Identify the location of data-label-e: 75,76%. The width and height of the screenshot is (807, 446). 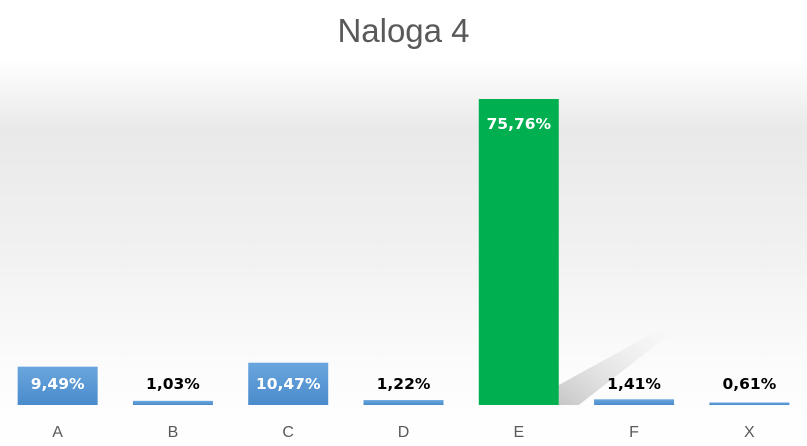
(519, 124).